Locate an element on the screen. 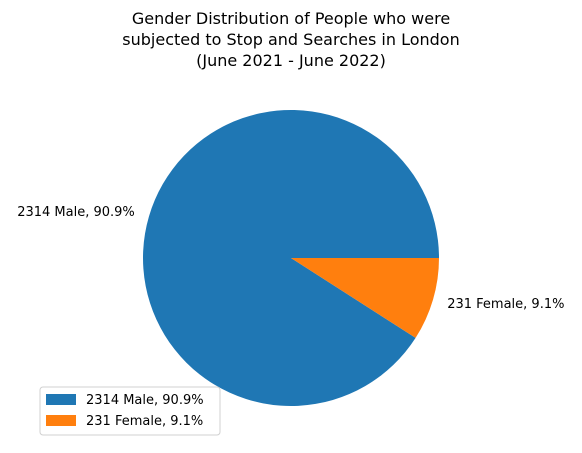 The height and width of the screenshot is (453, 582). chart-title-line-2: subjected to Stop and Searches in London is located at coordinates (290, 39).